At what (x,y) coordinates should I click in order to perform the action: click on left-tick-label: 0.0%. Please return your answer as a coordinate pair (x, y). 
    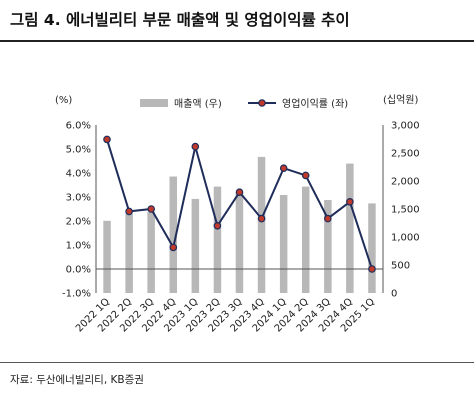
    Looking at the image, I should click on (78, 270).